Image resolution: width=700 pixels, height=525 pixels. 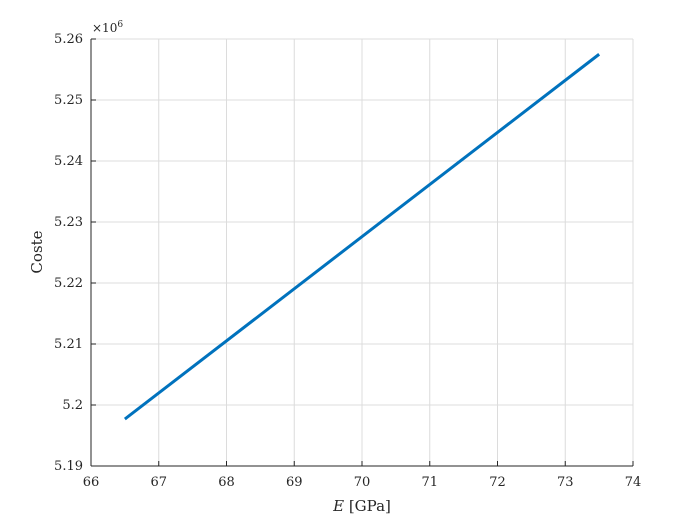 I want to click on x-tick-label-6: 72, so click(x=497, y=482).